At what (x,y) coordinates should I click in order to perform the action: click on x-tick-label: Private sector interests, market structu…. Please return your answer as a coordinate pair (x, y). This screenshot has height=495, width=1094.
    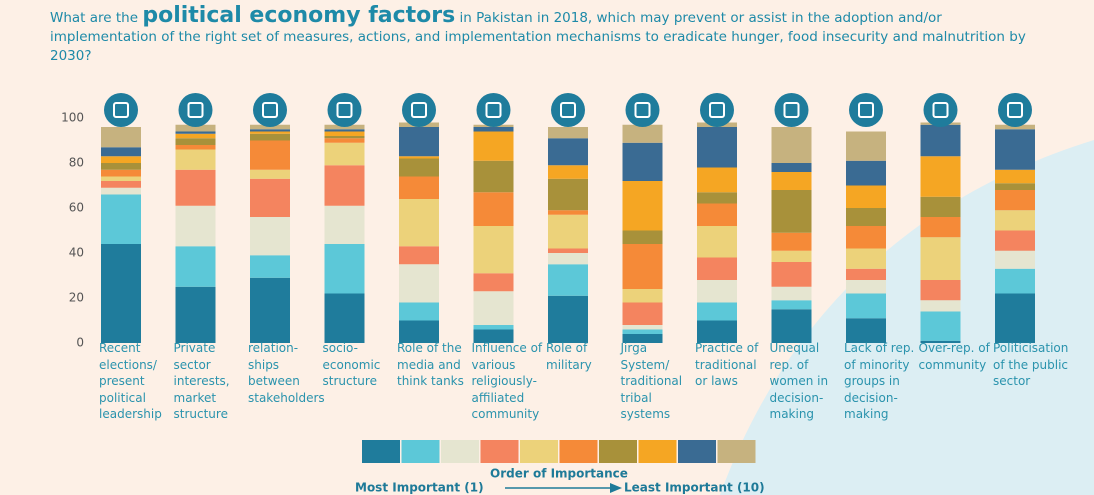
    Looking at the image, I should click on (201, 381).